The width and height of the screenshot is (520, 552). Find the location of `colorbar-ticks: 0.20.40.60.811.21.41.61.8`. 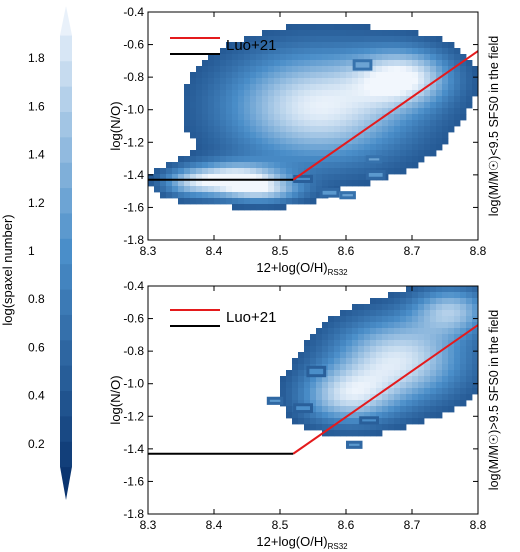

colorbar-ticks: 0.20.40.60.811.21.41.61.8 is located at coordinates (36, 251).